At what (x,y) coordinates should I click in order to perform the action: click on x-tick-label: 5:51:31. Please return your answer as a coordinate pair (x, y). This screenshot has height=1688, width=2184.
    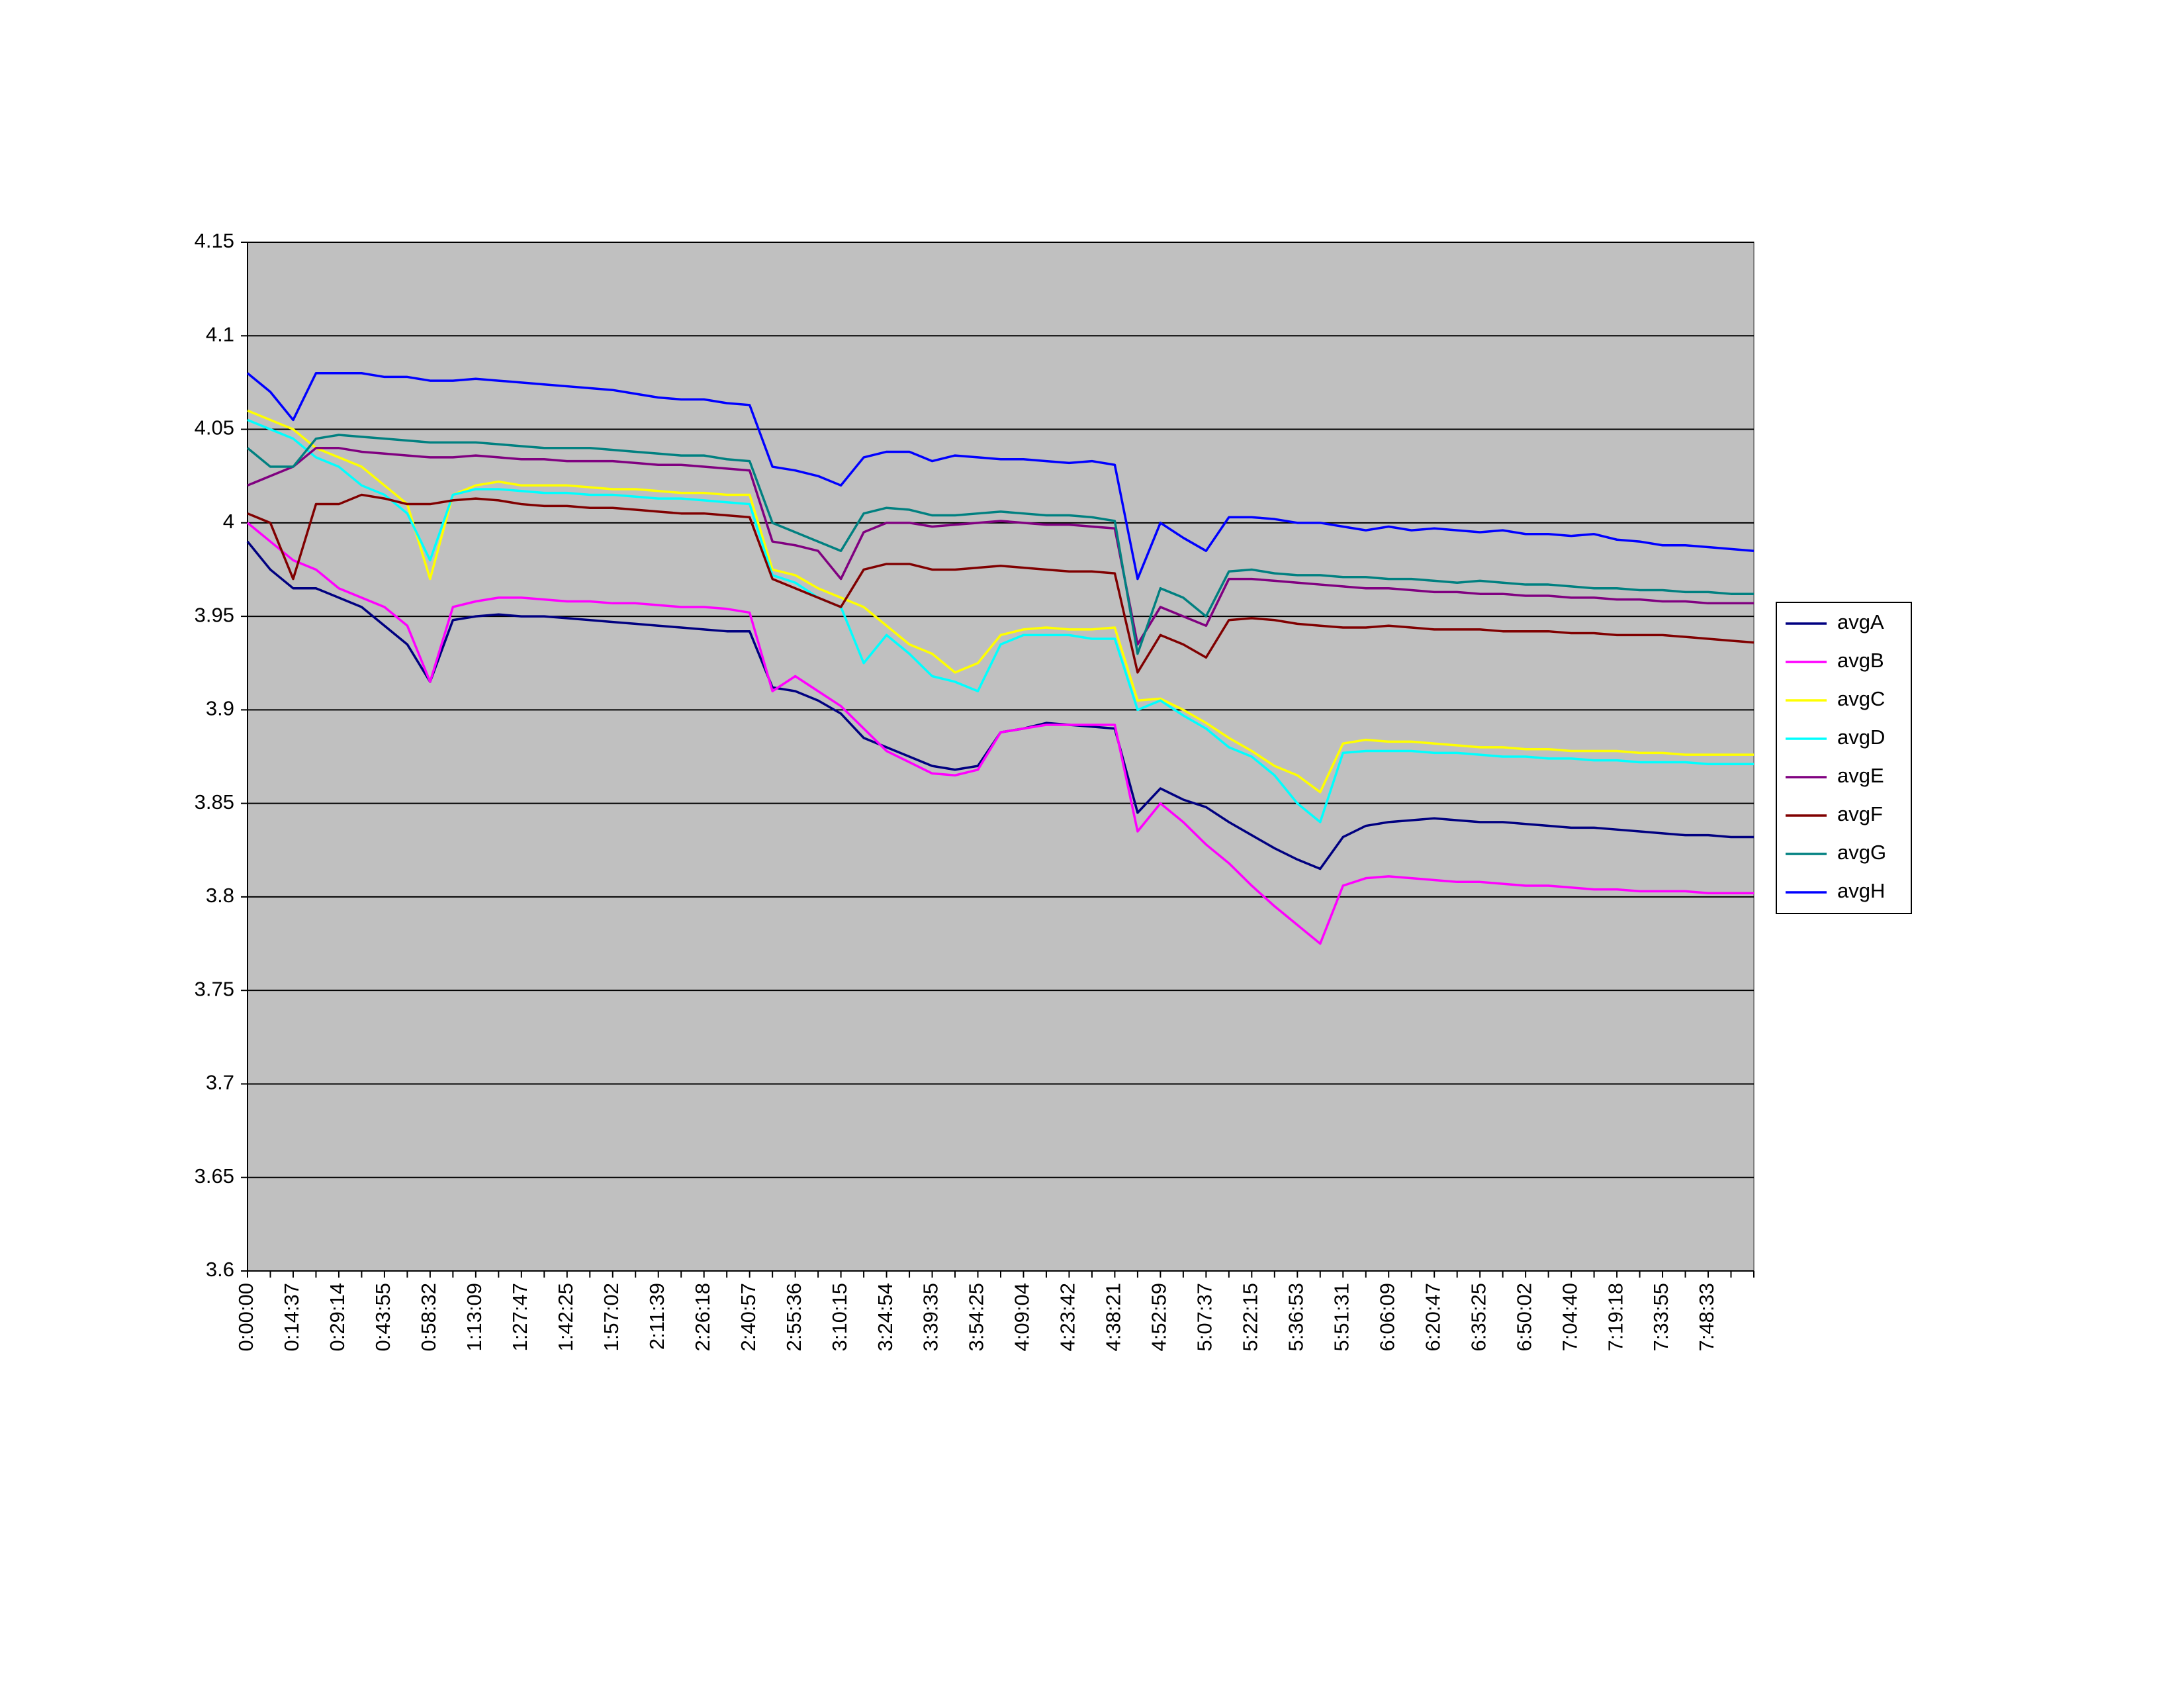
    Looking at the image, I should click on (1341, 1317).